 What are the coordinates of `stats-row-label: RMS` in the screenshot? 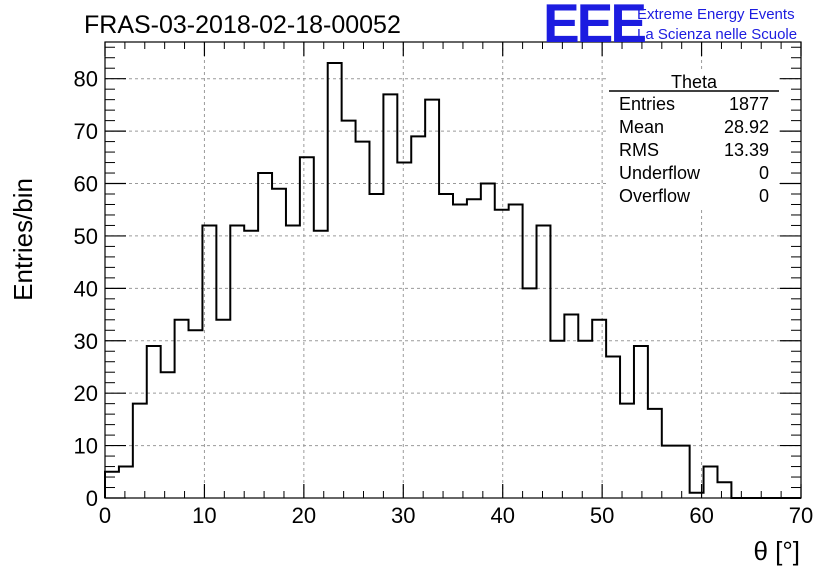 It's located at (639, 150).